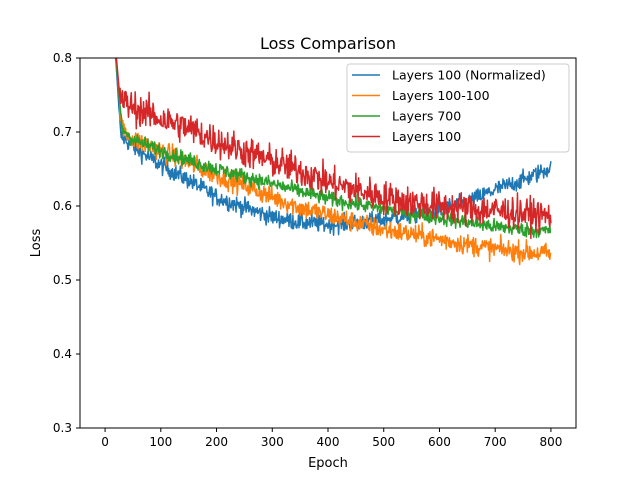  What do you see at coordinates (62, 58) in the screenshot?
I see `y-tick-label: 0.8` at bounding box center [62, 58].